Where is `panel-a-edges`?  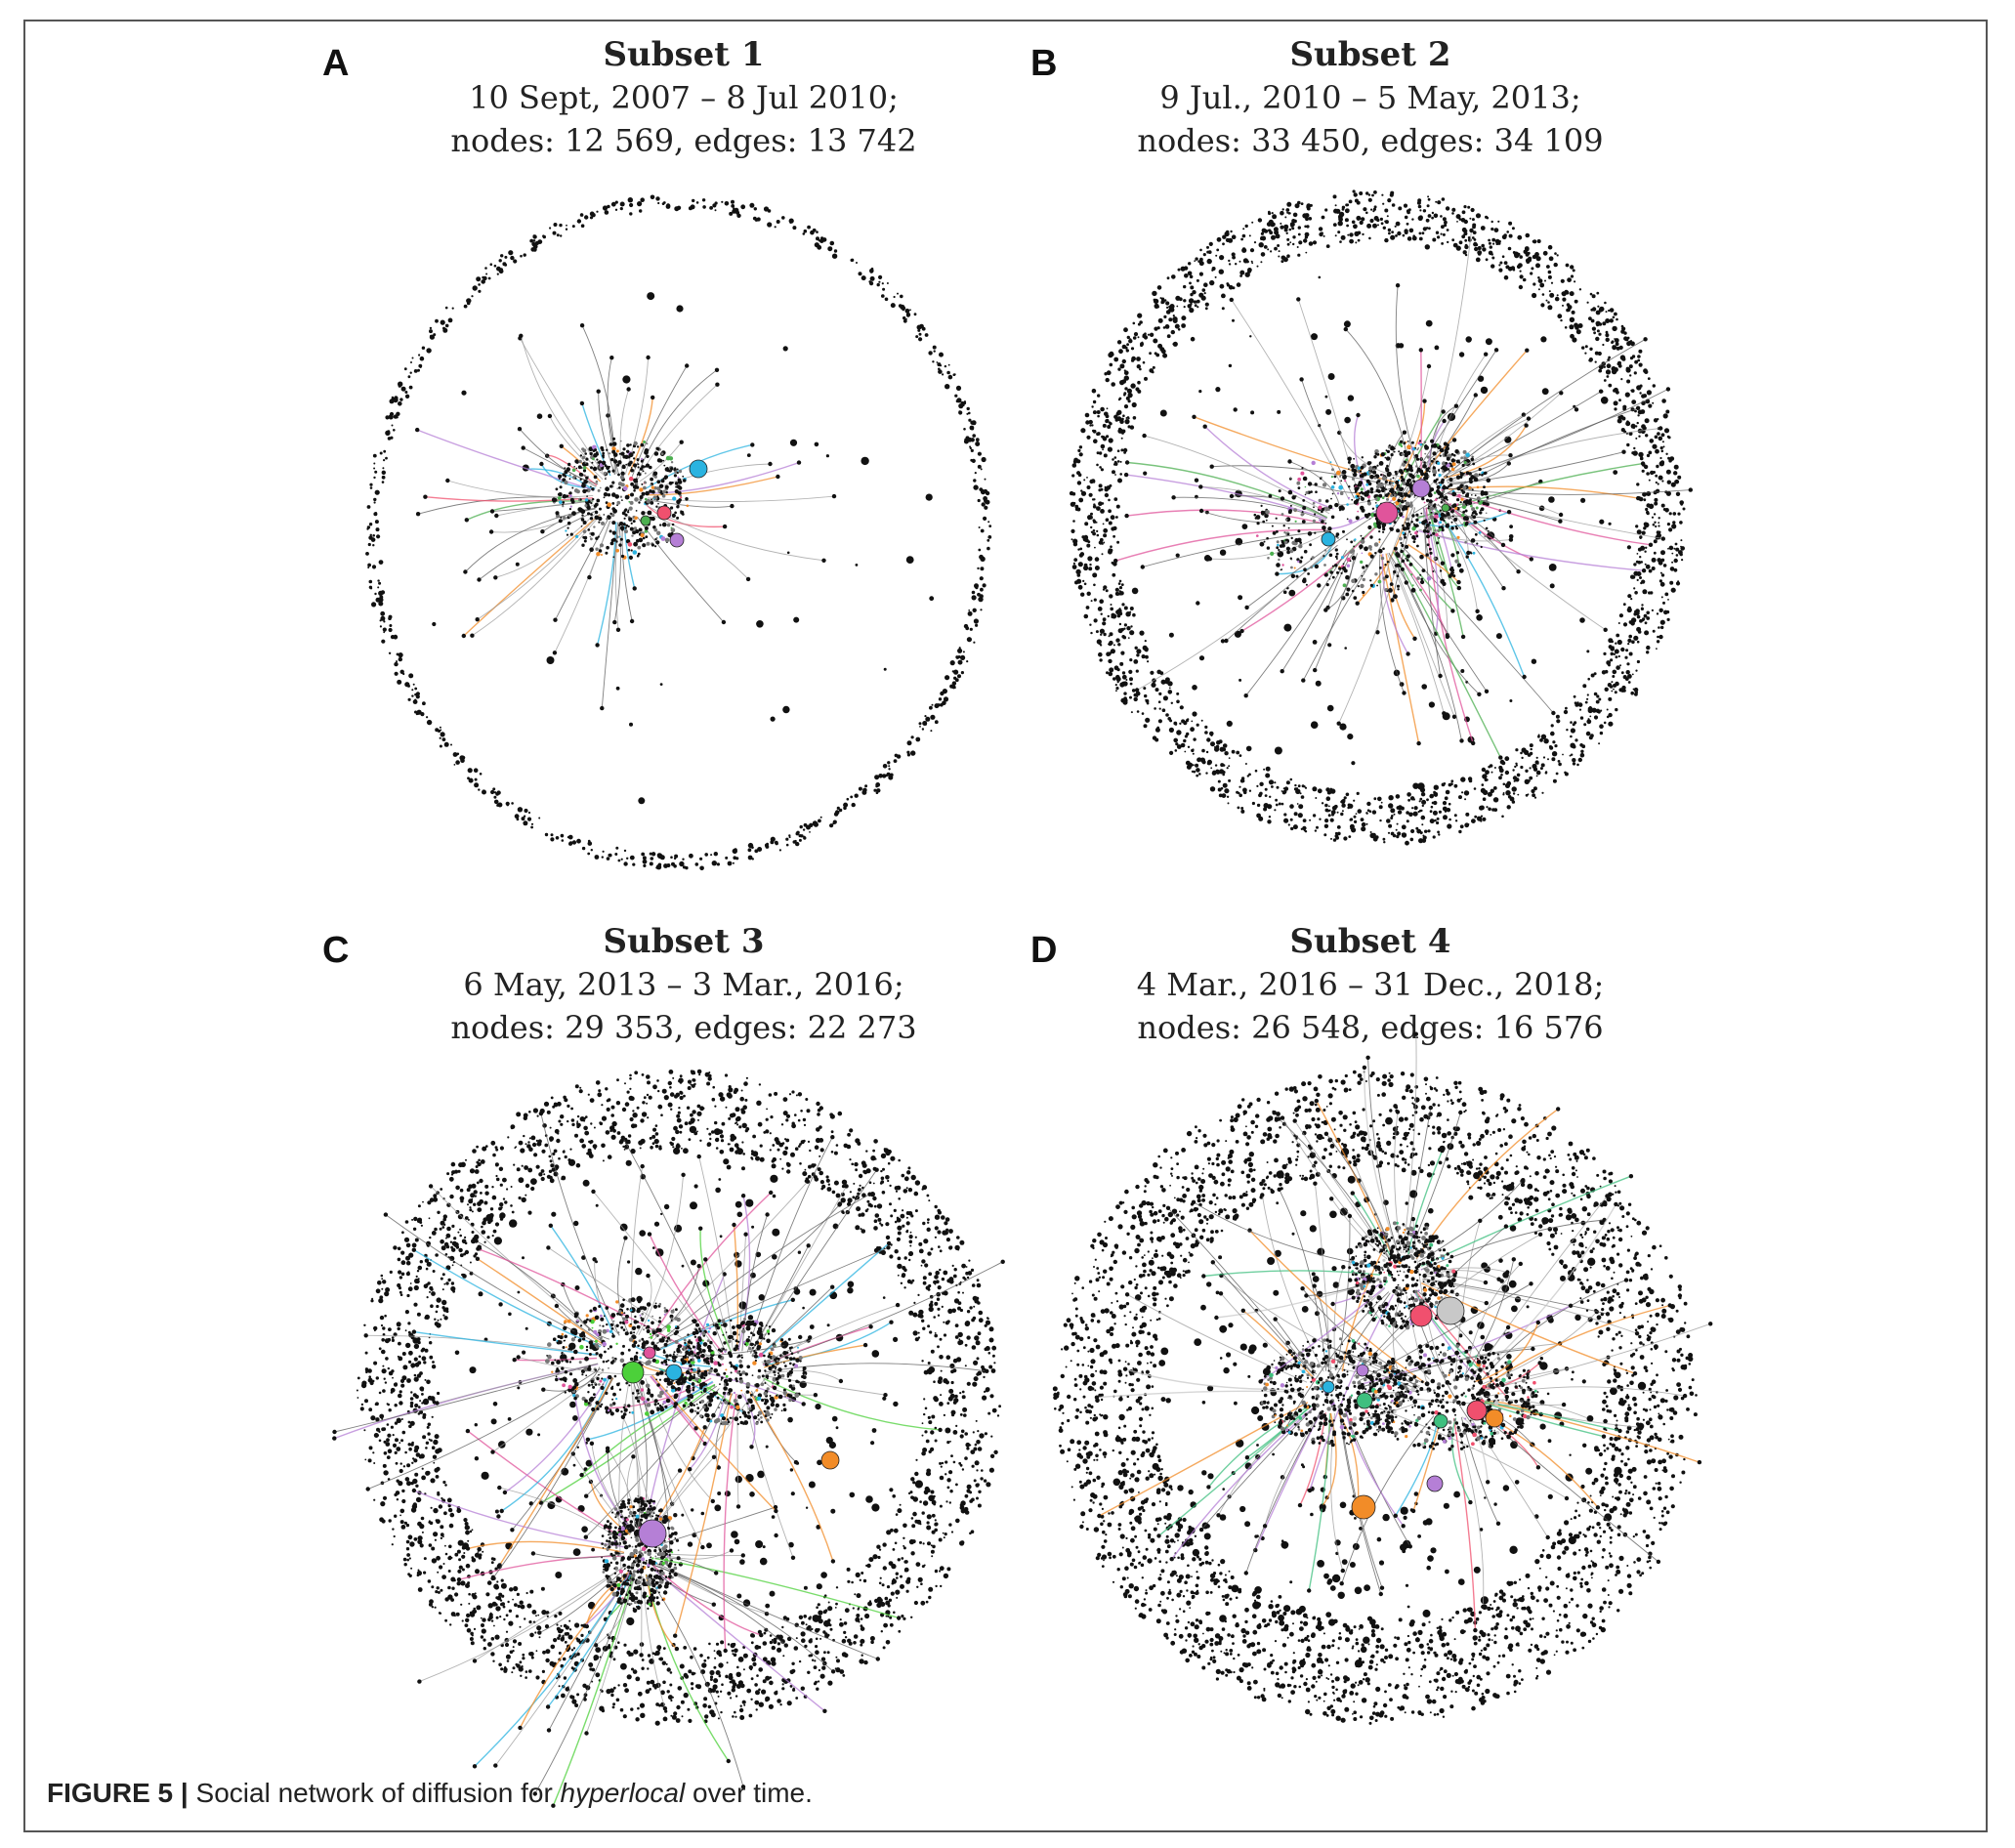
panel-a-edges is located at coordinates (626, 517).